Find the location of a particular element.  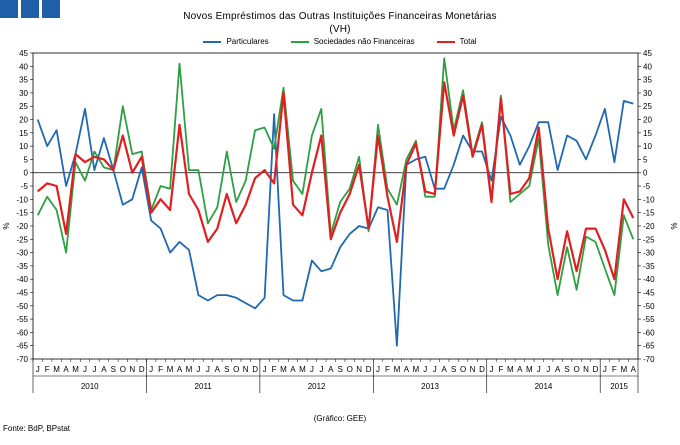

y-tick-label-left: -65 is located at coordinates (22, 346).